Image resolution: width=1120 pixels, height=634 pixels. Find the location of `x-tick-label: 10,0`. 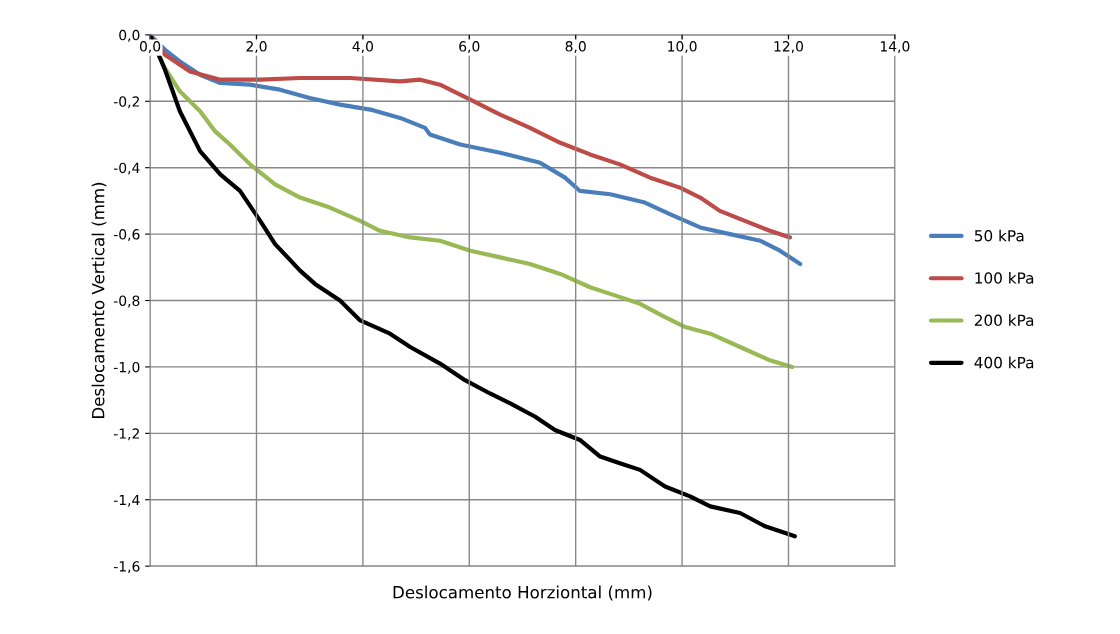

x-tick-label: 10,0 is located at coordinates (682, 47).